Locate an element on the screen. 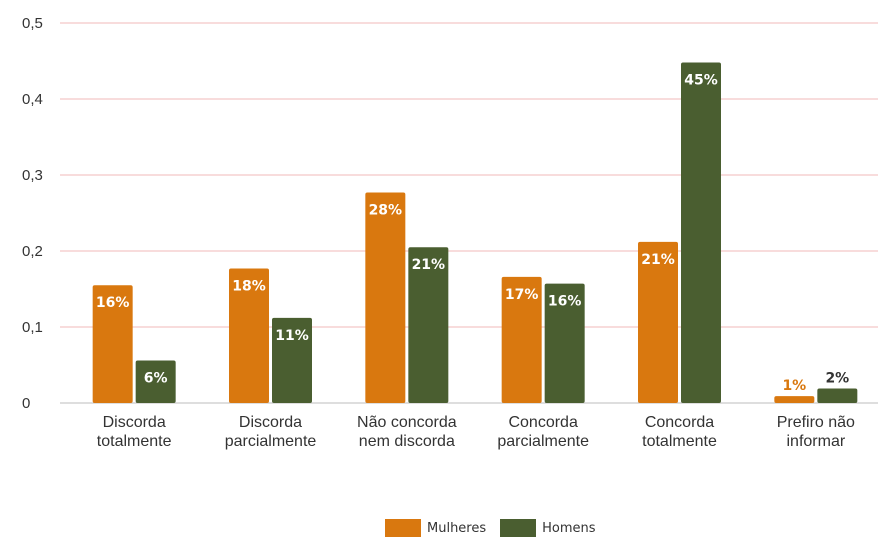 The height and width of the screenshot is (537, 880). y-tick-label: 0 is located at coordinates (26, 403).